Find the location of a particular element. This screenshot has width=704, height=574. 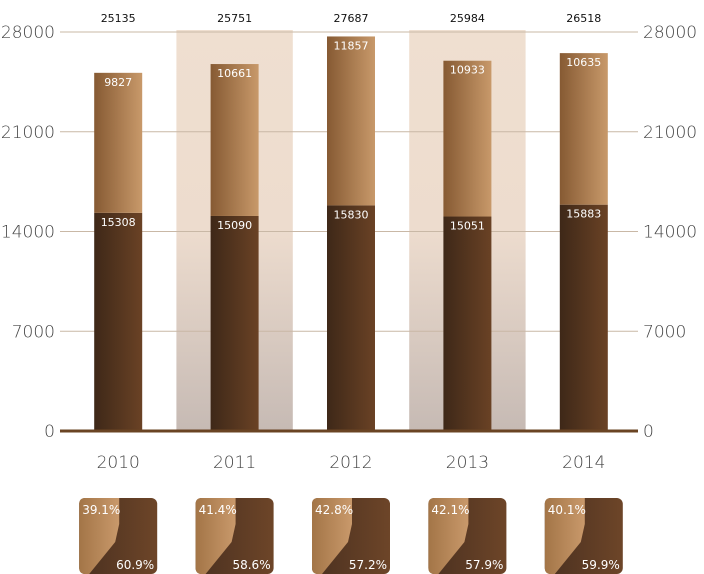

share-tile: 42.8% 57.2% is located at coordinates (351, 536).